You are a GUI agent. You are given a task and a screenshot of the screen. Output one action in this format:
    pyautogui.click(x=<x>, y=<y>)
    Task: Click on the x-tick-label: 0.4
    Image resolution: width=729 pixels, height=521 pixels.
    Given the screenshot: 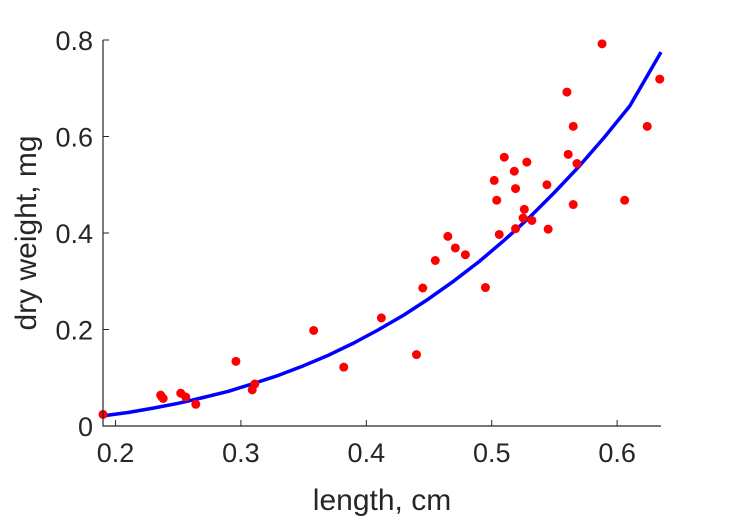 What is the action you would take?
    pyautogui.click(x=367, y=453)
    